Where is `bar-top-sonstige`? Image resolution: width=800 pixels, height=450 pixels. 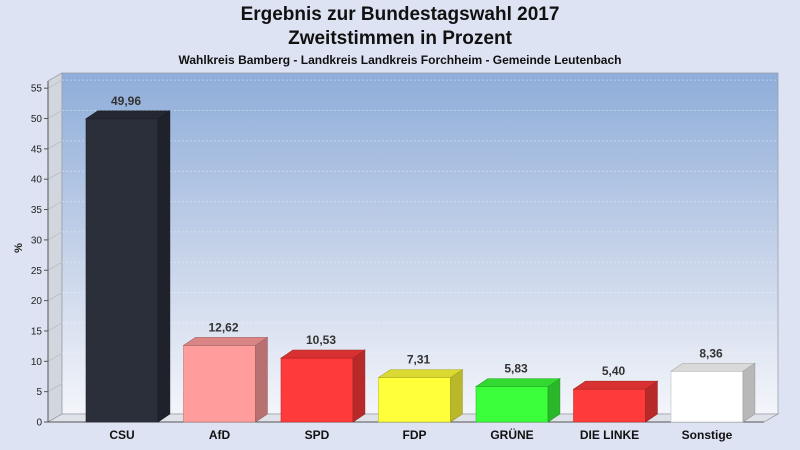
bar-top-sonstige is located at coordinates (713, 367).